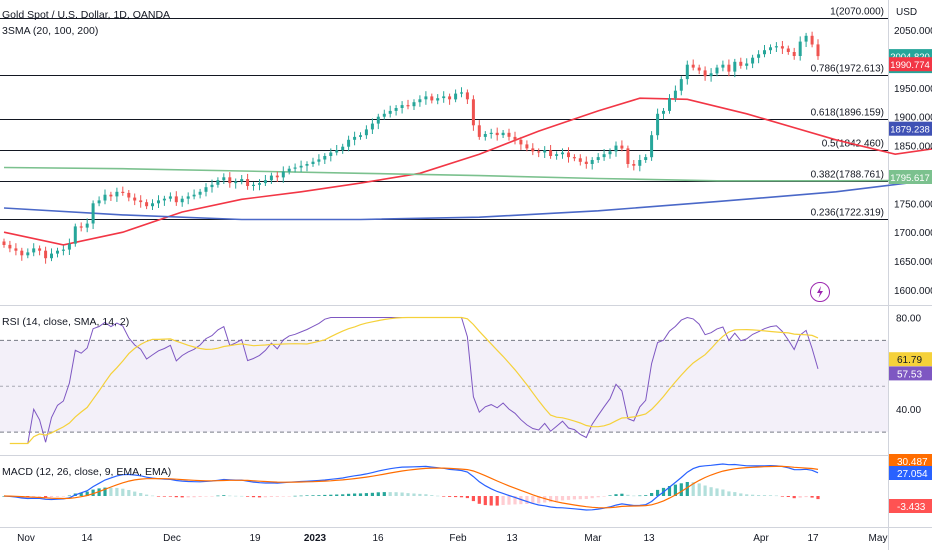 The image size is (932, 555). Describe the element at coordinates (593, 538) in the screenshot. I see `time-tick-label: Mar` at that location.